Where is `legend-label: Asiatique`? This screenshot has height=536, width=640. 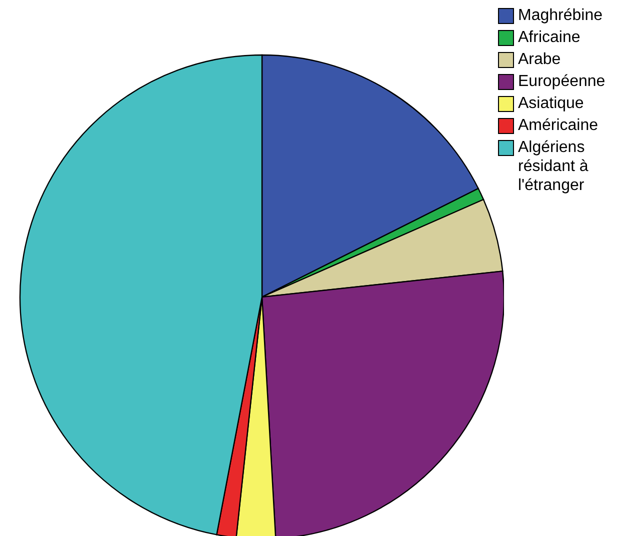
legend-label: Asiatique is located at coordinates (551, 103).